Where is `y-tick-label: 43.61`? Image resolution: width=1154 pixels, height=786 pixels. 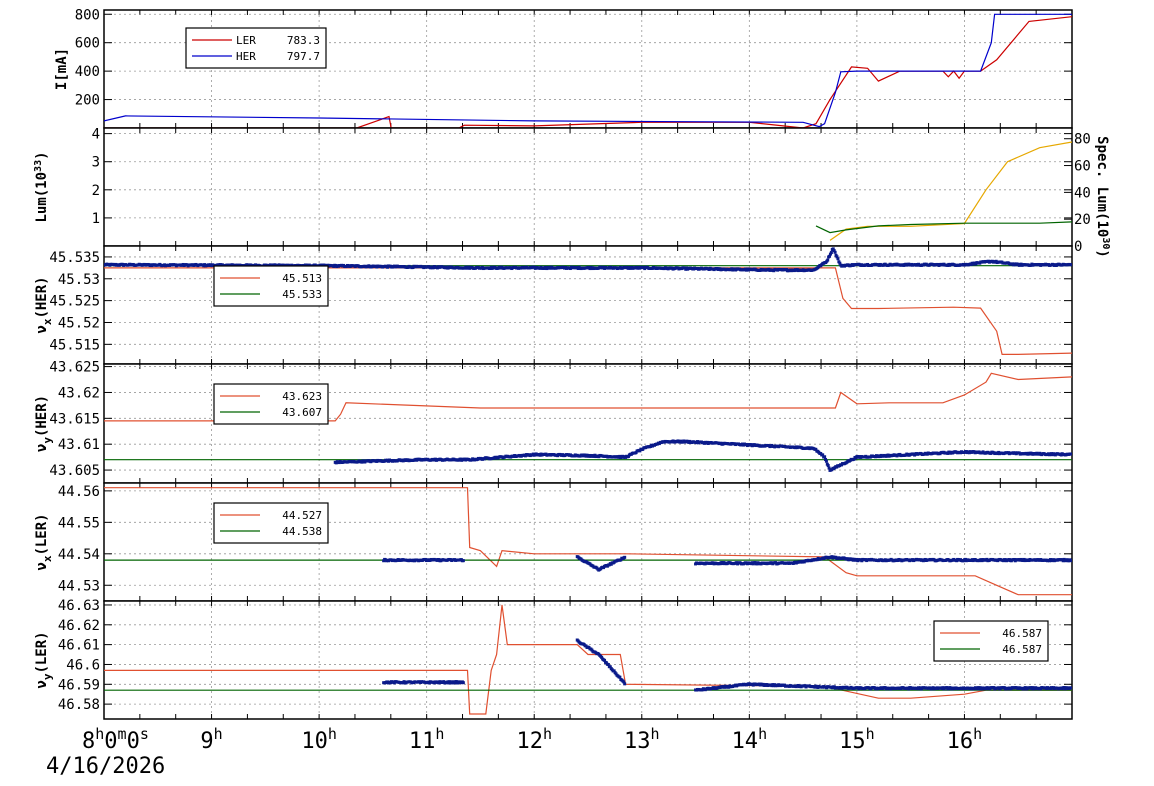 y-tick-label: 43.61 is located at coordinates (79, 445).